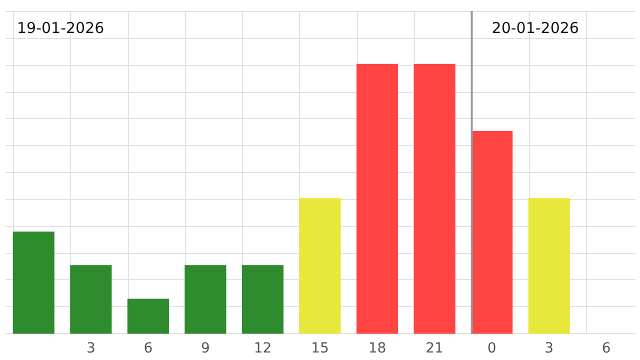 The image size is (640, 360). Describe the element at coordinates (377, 348) in the screenshot. I see `x-tick-label: 18` at that location.